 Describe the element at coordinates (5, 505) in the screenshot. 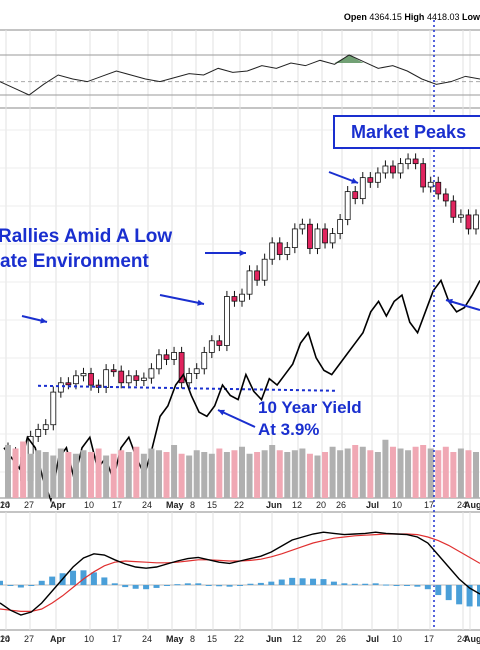

I see `x-tick-label: 14` at that location.